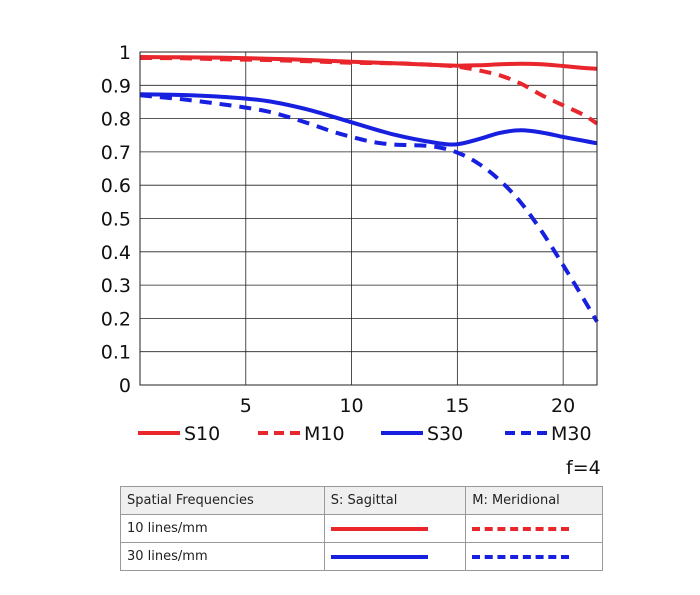  I want to click on legend: S10 M10 S30 M30, so click(365, 434).